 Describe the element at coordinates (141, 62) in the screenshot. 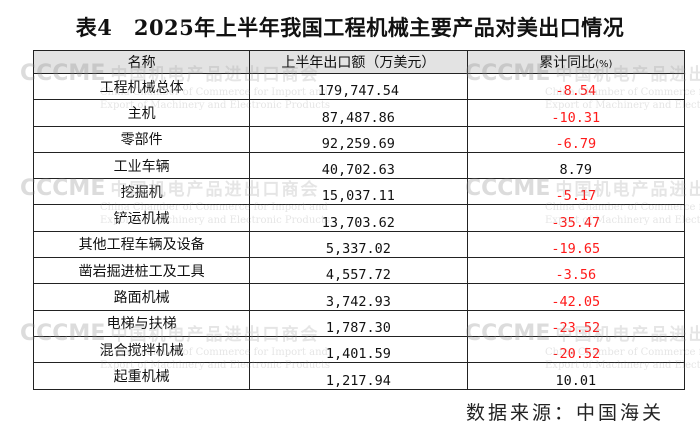

I see `header-name: 名称` at that location.